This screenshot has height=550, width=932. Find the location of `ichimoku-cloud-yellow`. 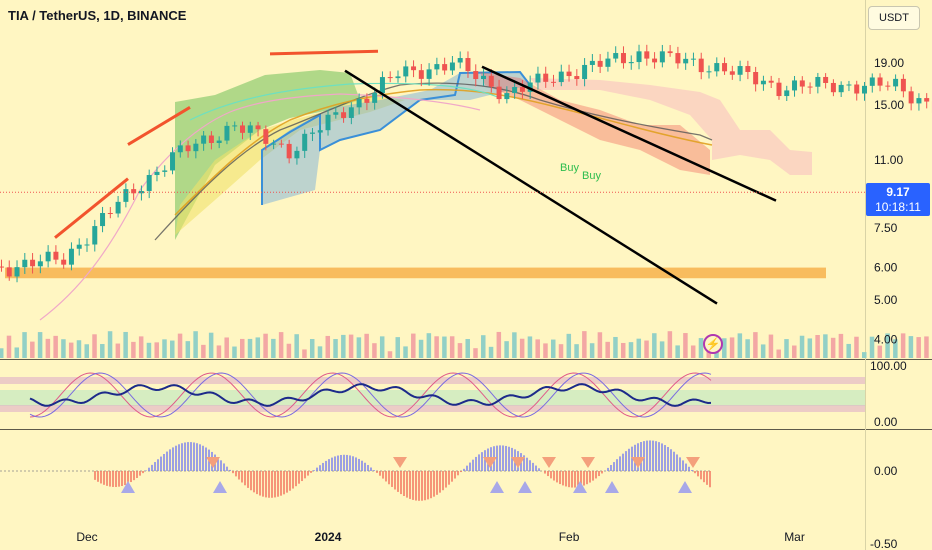

ichimoku-cloud-yellow is located at coordinates (290, 165).